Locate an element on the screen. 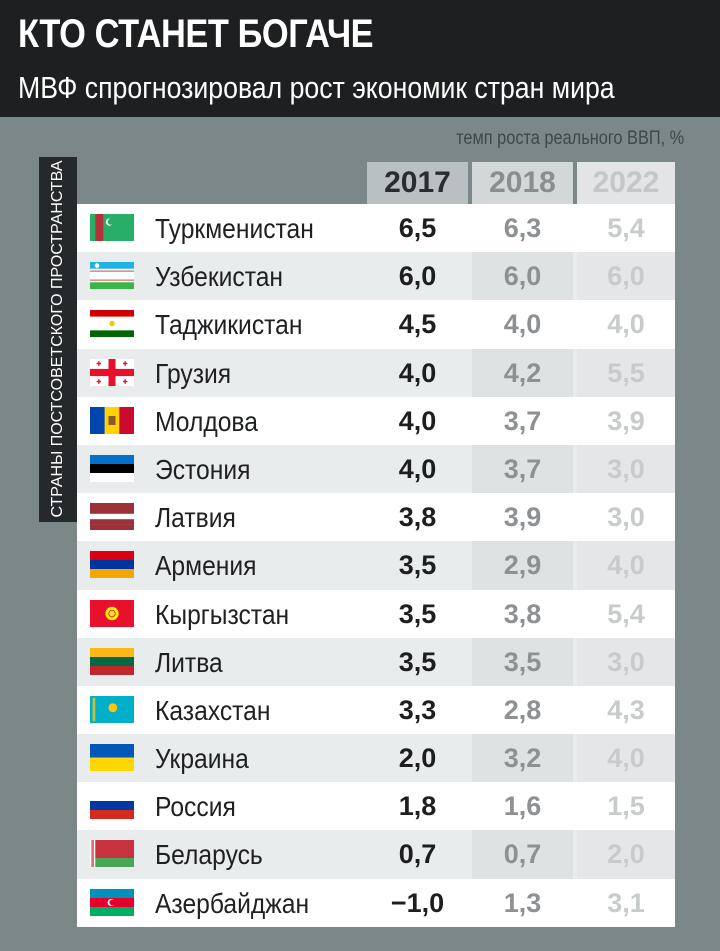 The image size is (720, 951). table-row: Таджикистан 4,5 4,0 4,0 is located at coordinates (376, 324).